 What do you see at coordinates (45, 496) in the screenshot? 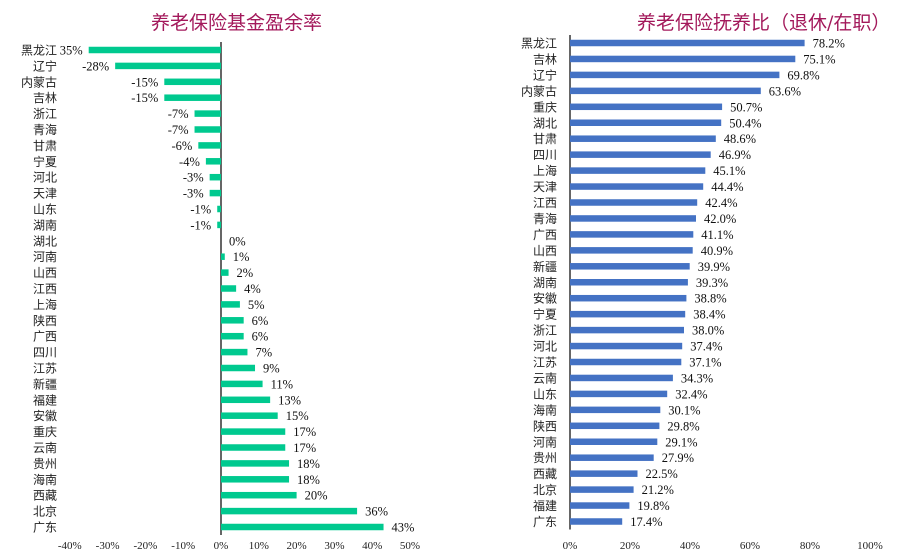
I see `left-category-label: 西藏` at bounding box center [45, 496].